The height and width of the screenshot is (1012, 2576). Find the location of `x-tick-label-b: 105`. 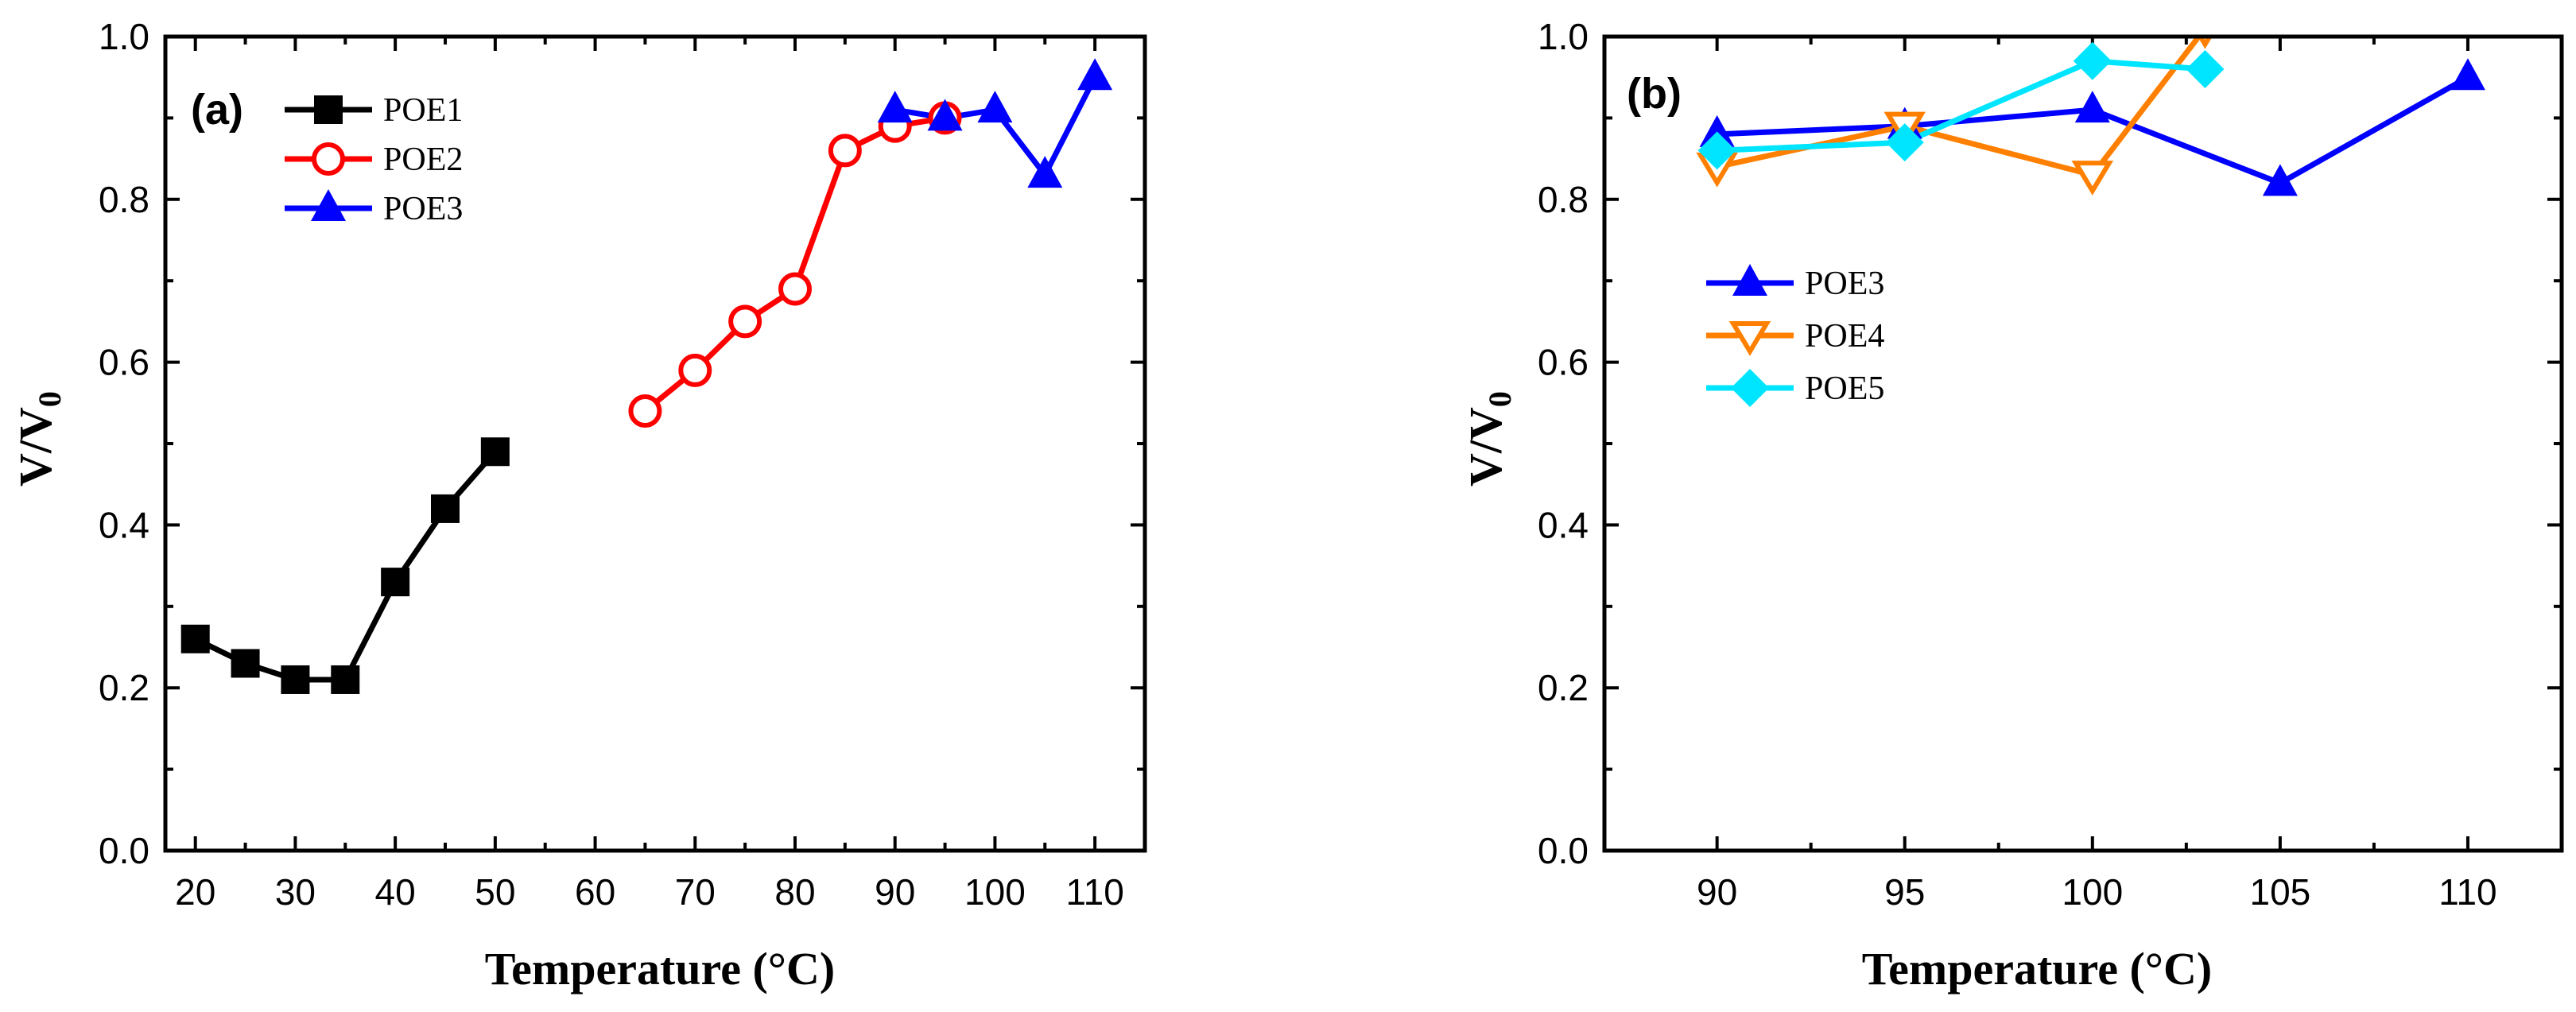

x-tick-label-b: 105 is located at coordinates (2280, 892).